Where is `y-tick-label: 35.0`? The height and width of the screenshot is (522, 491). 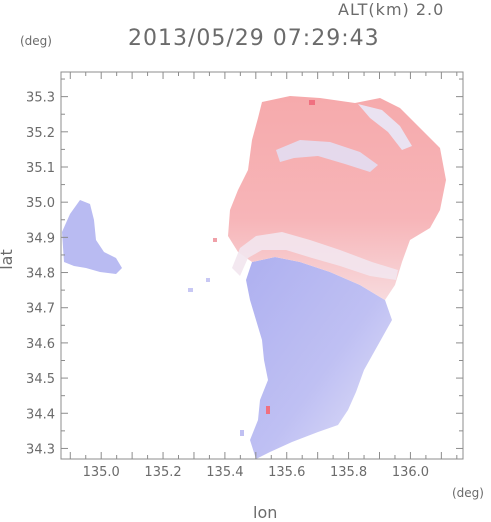 y-tick-label: 35.0 is located at coordinates (40, 203).